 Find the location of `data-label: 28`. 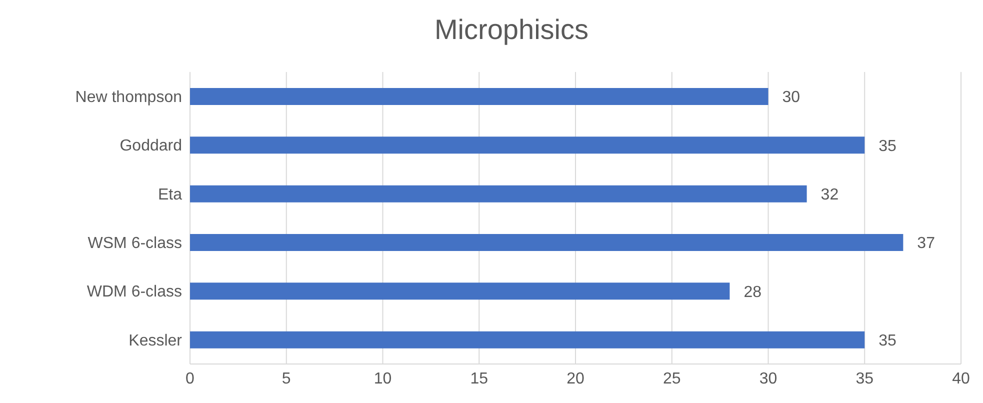

data-label: 28 is located at coordinates (753, 292).